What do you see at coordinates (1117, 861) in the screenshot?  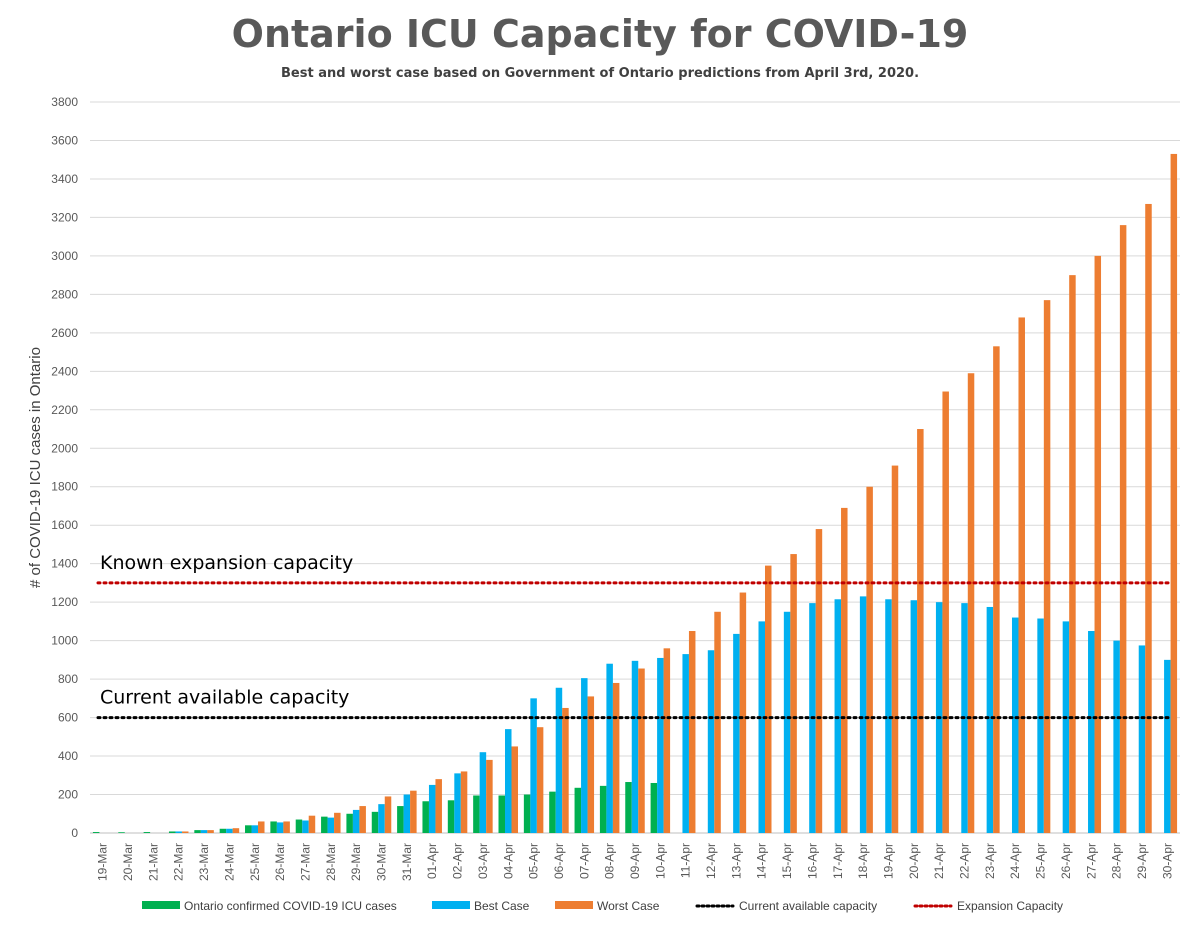 I see `x-tick-label: 28-Apr` at bounding box center [1117, 861].